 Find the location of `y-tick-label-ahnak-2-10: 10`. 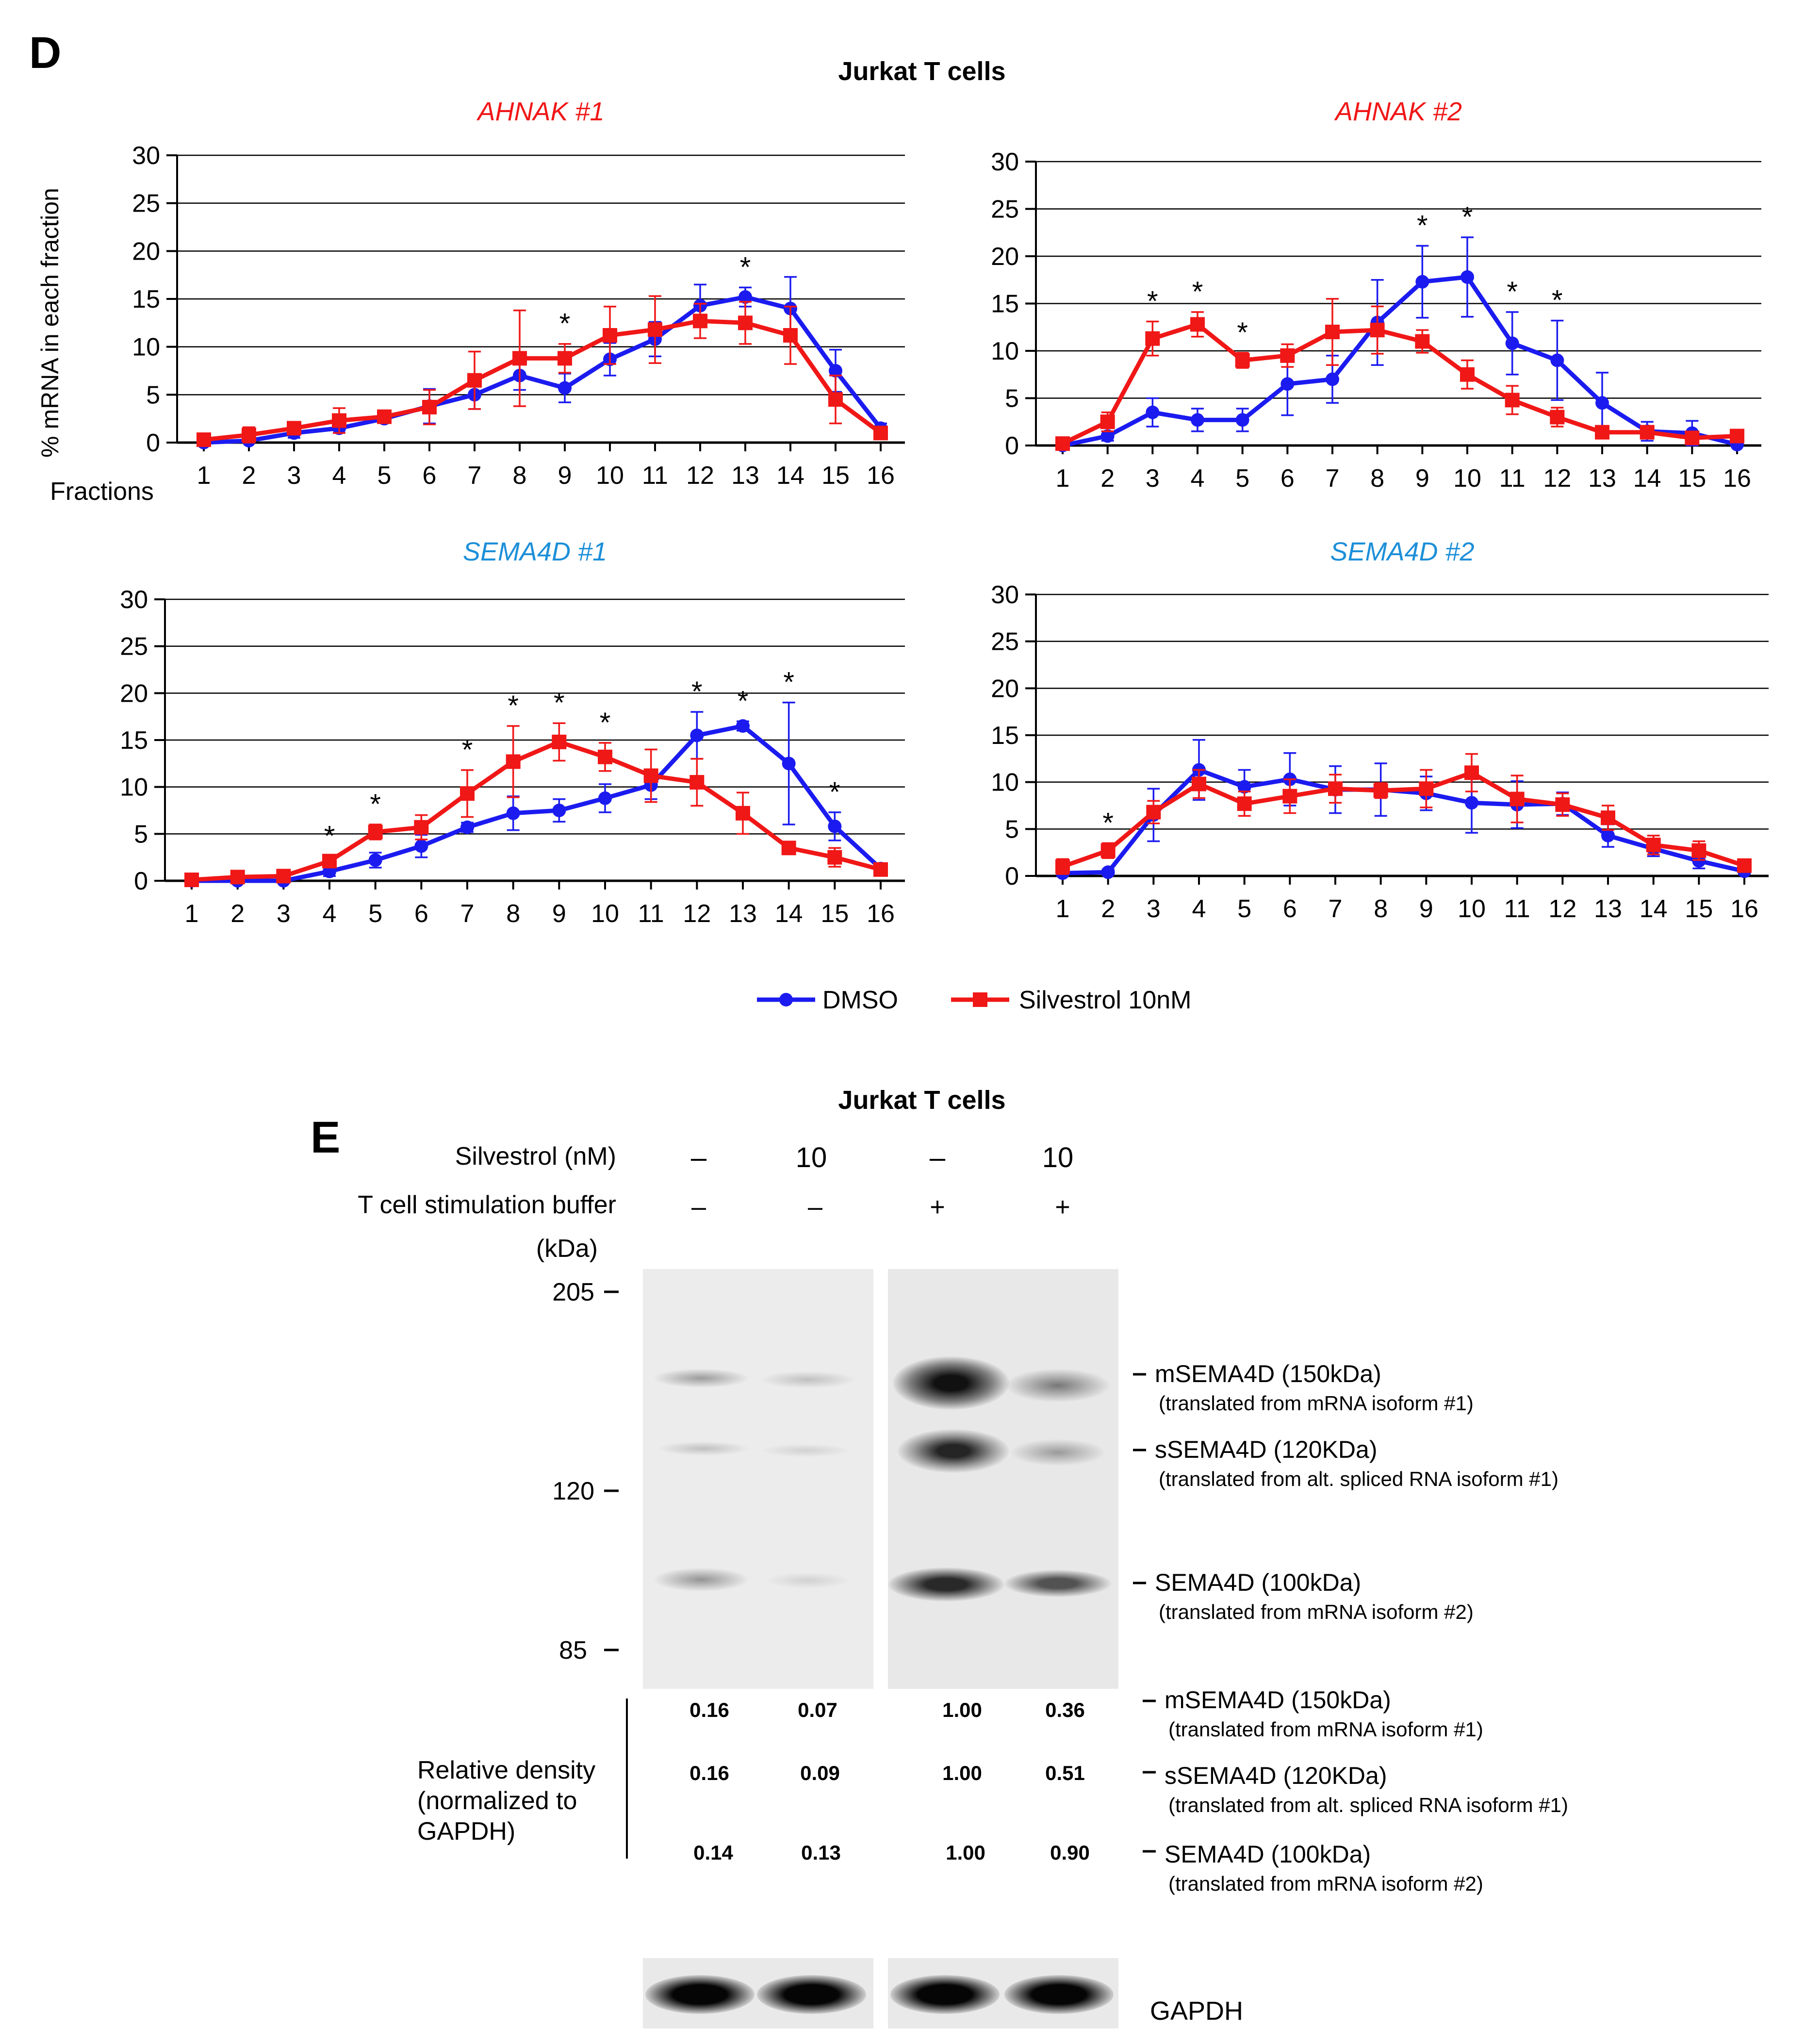

y-tick-label-ahnak-2-10: 10 is located at coordinates (1005, 351).